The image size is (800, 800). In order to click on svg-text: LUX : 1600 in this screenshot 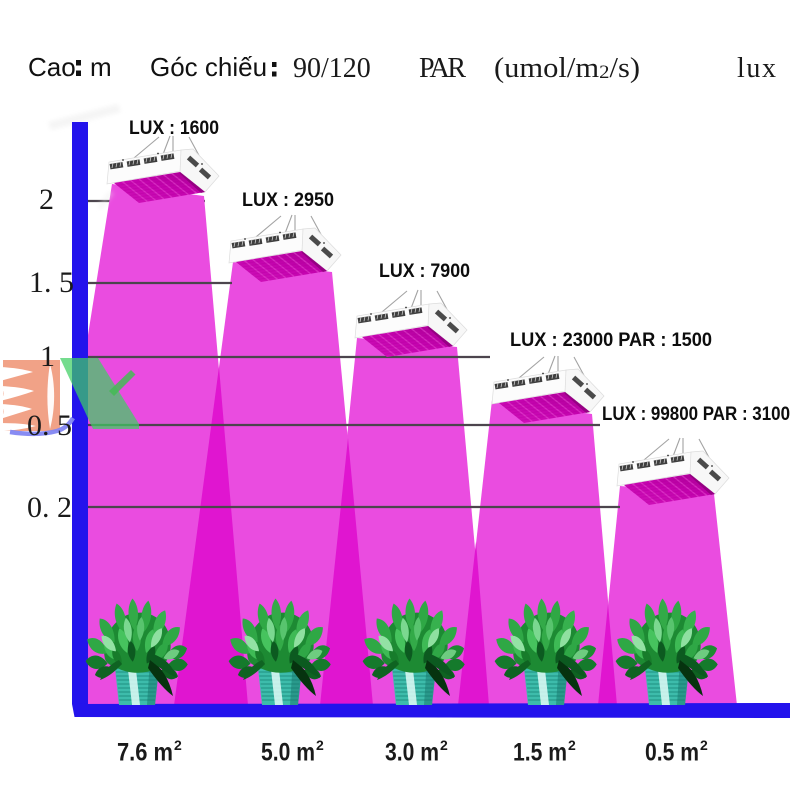, I will do `click(174, 128)`.